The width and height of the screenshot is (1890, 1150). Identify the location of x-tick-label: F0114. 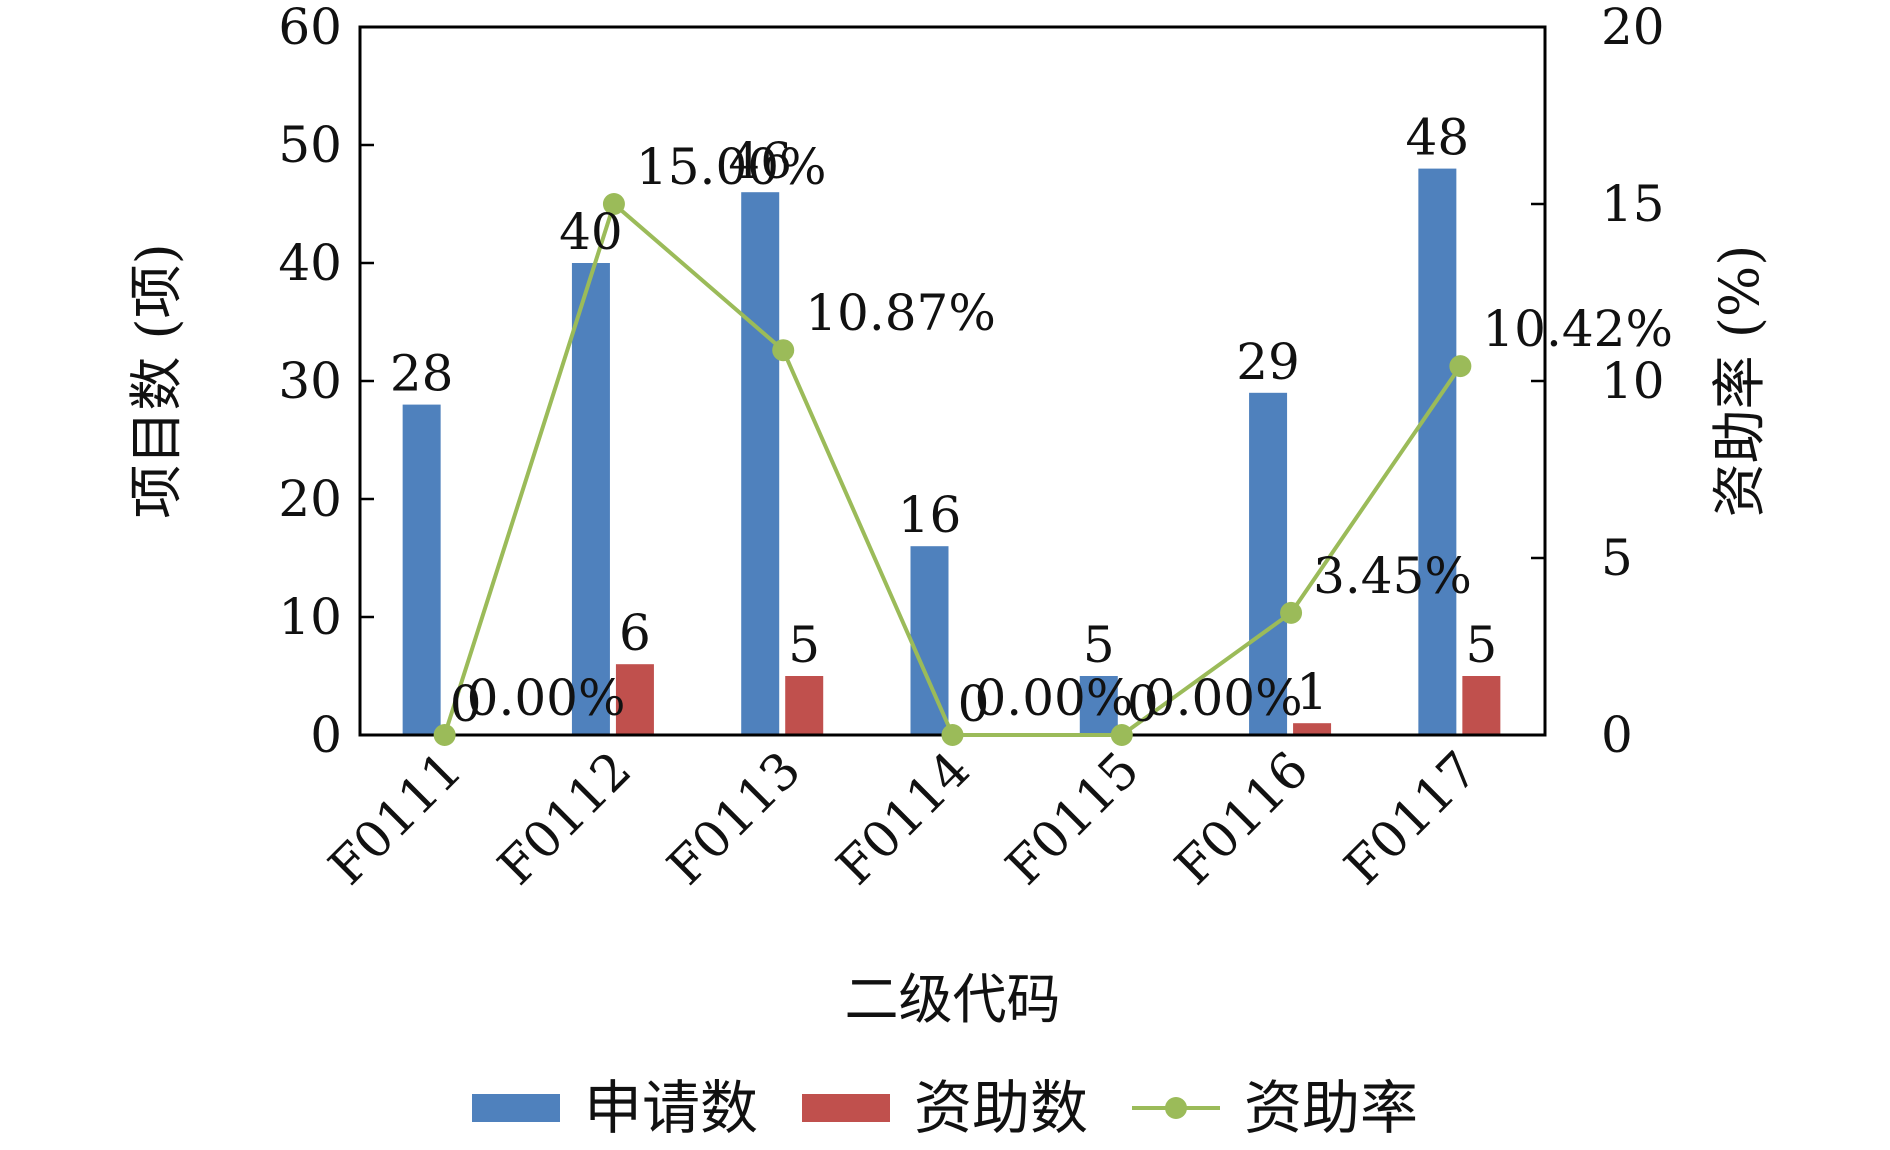
(903, 818).